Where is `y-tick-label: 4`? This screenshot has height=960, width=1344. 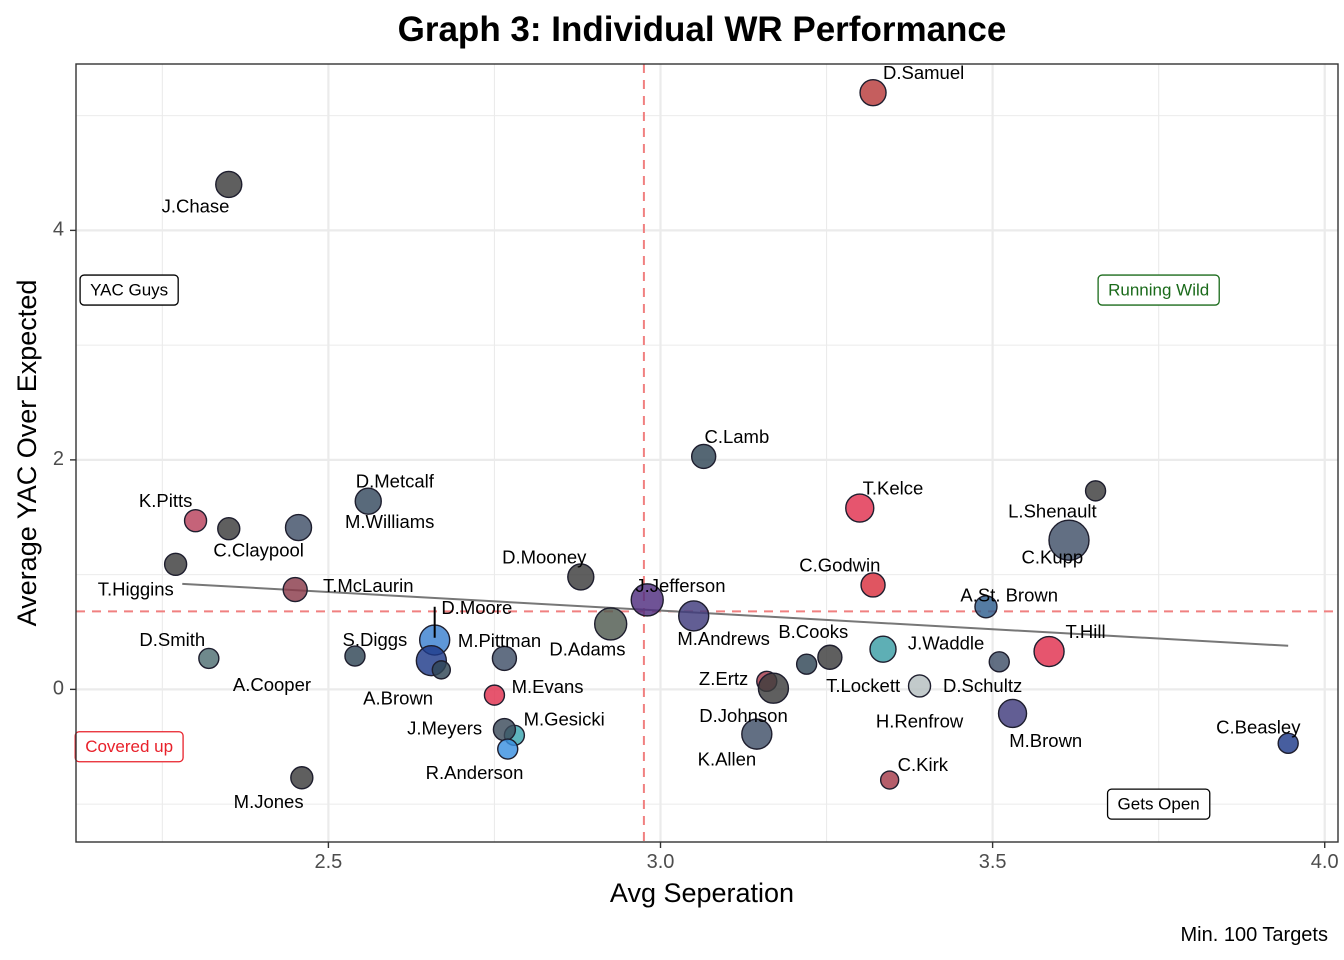 y-tick-label: 4 is located at coordinates (58, 230).